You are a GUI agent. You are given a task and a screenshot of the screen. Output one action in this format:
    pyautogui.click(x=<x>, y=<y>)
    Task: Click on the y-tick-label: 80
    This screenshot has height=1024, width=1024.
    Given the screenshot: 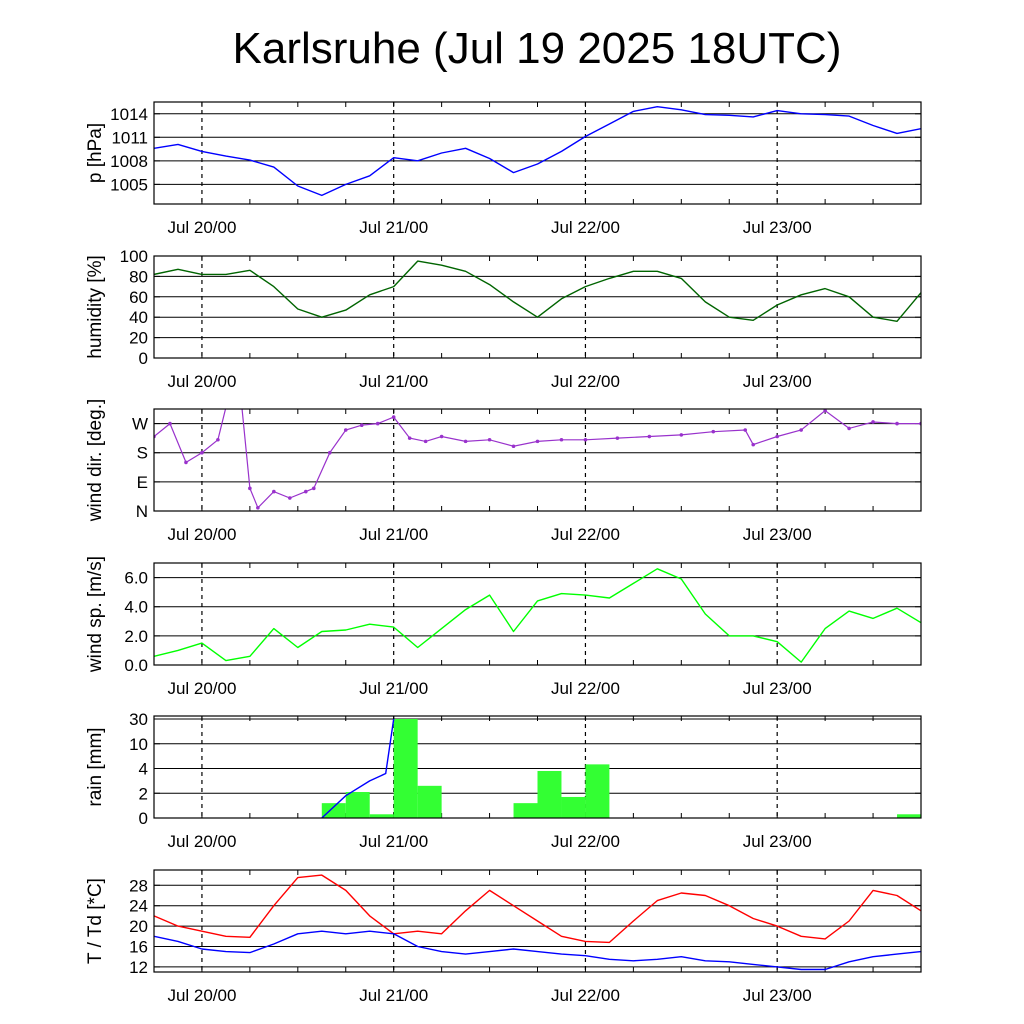 What is the action you would take?
    pyautogui.click(x=138, y=276)
    